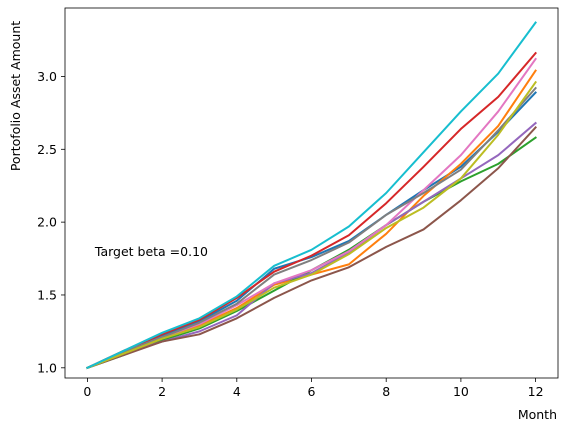  I want to click on target-beta-annotation: Target beta =0.10, so click(151, 251).